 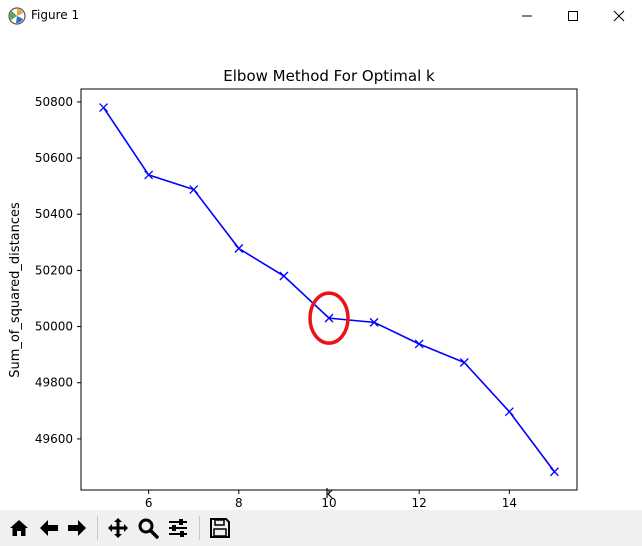 I want to click on x-tick-label: 10, so click(x=328, y=503).